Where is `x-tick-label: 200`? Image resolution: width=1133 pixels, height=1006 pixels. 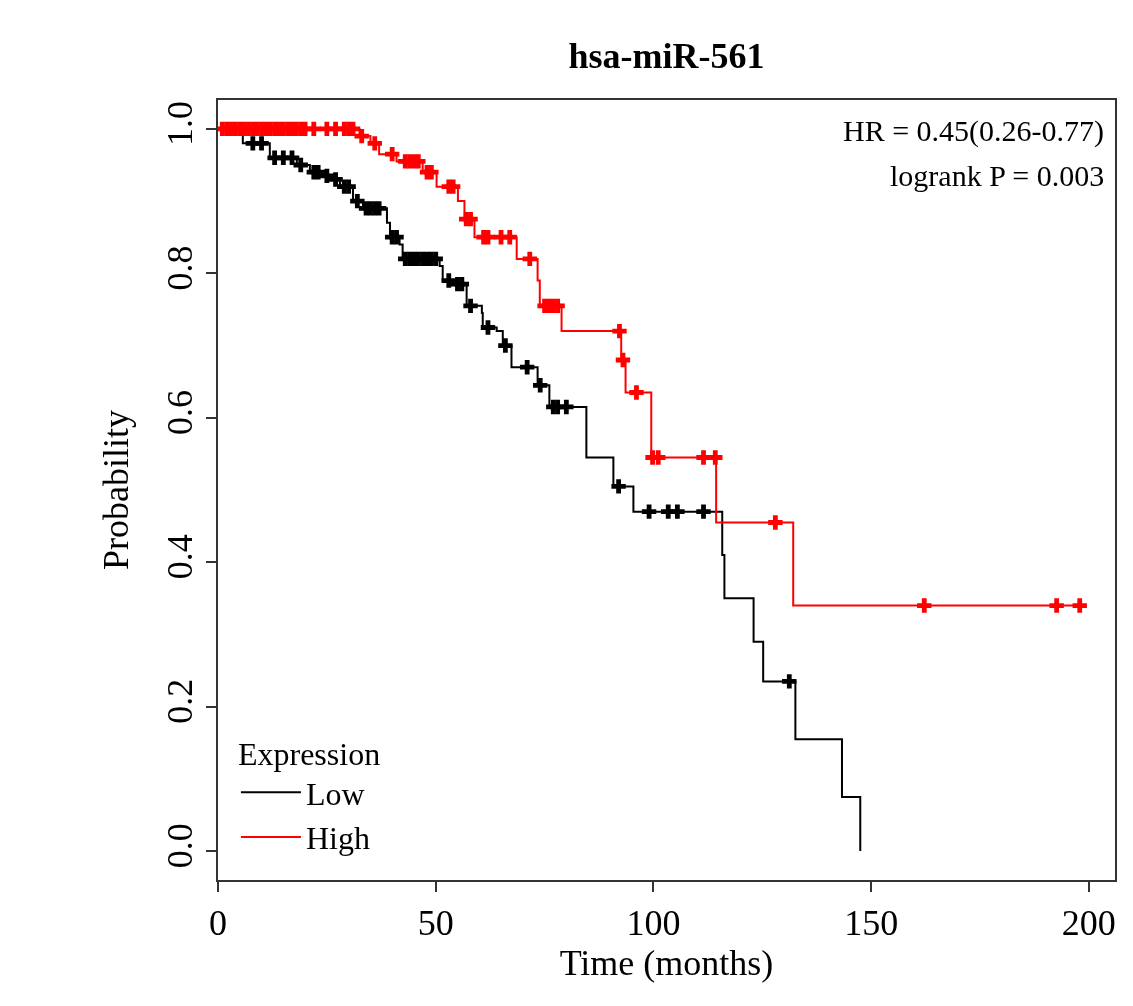
x-tick-label: 200 is located at coordinates (1088, 922).